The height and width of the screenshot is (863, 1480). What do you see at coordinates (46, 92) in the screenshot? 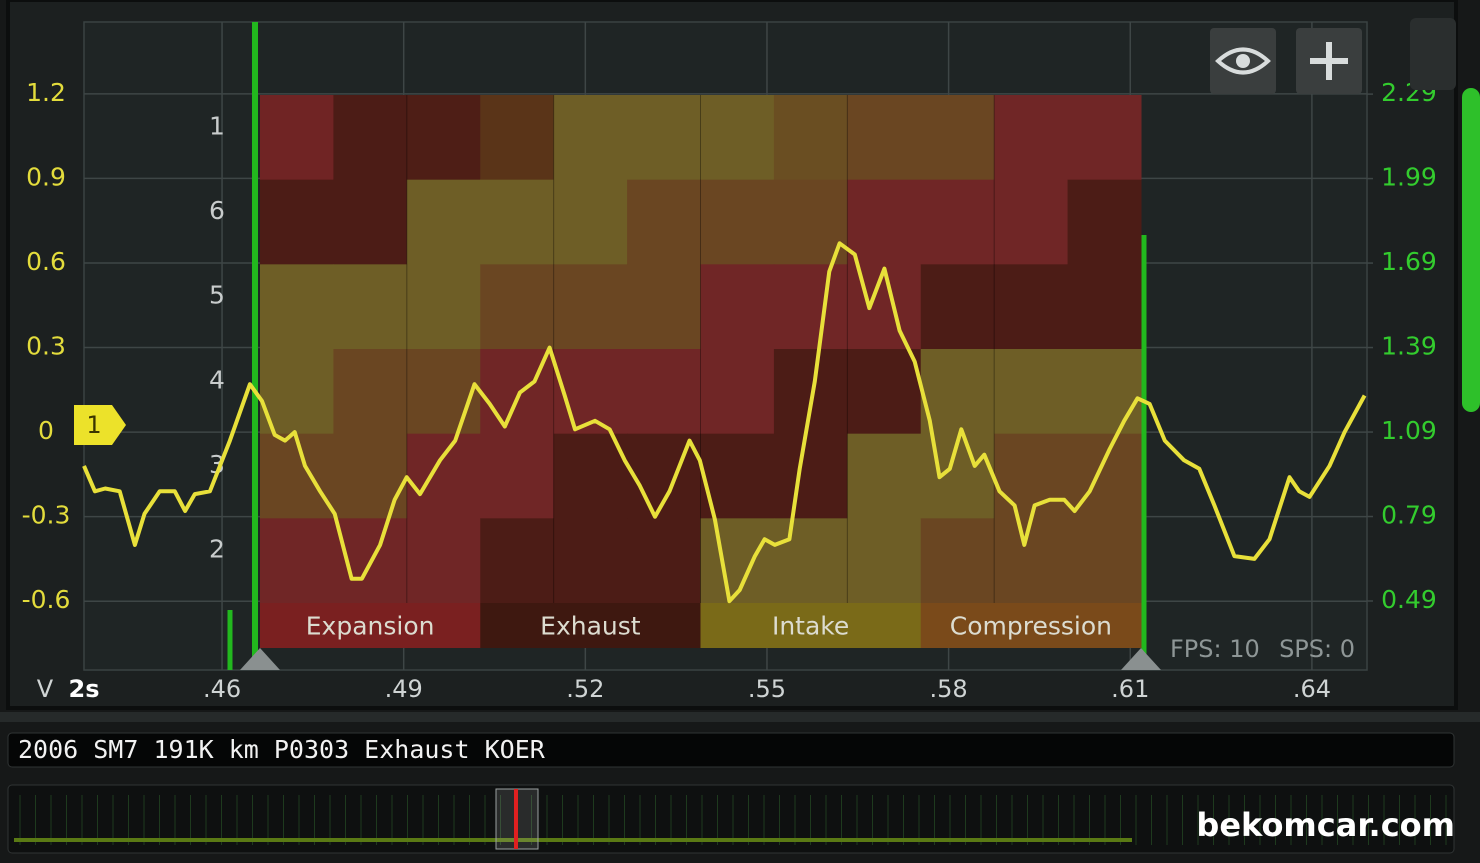
I see `y-tick-label: 1.2` at bounding box center [46, 92].